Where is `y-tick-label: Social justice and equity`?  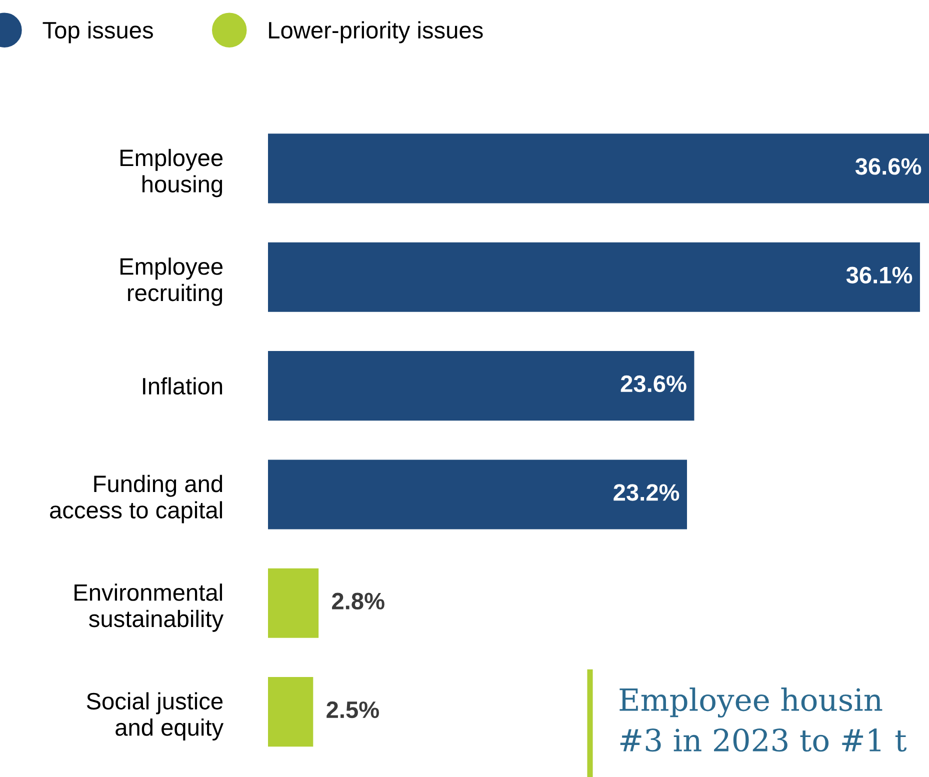
y-tick-label: Social justice and equity is located at coordinates (155, 716).